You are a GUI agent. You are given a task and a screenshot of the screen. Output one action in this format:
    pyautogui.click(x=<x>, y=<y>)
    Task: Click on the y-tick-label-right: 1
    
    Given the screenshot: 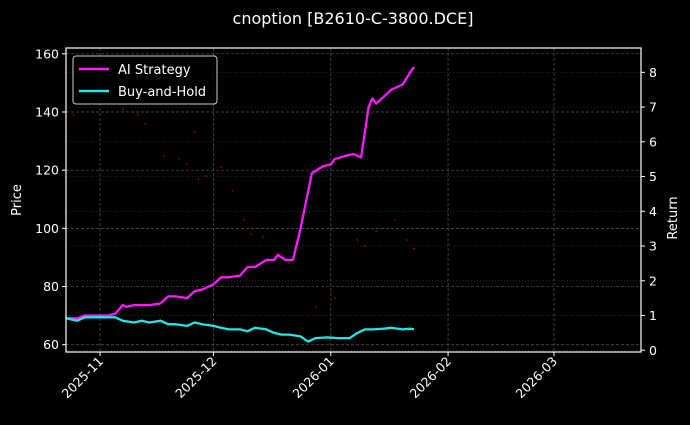 What is the action you would take?
    pyautogui.click(x=653, y=315)
    